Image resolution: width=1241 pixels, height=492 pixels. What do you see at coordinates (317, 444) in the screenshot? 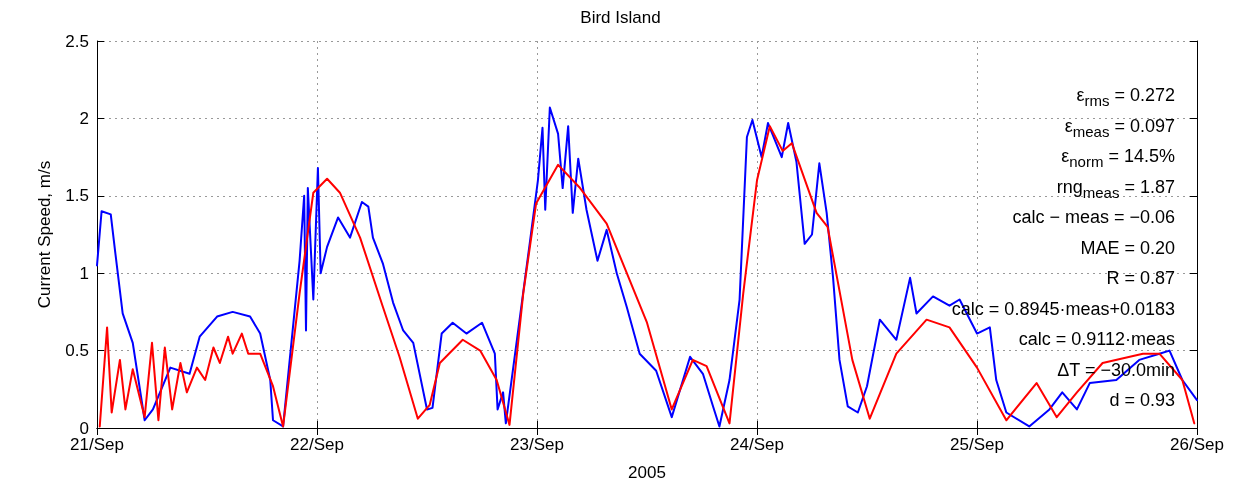
I see `x-tick-label: 22/Sep` at bounding box center [317, 444].